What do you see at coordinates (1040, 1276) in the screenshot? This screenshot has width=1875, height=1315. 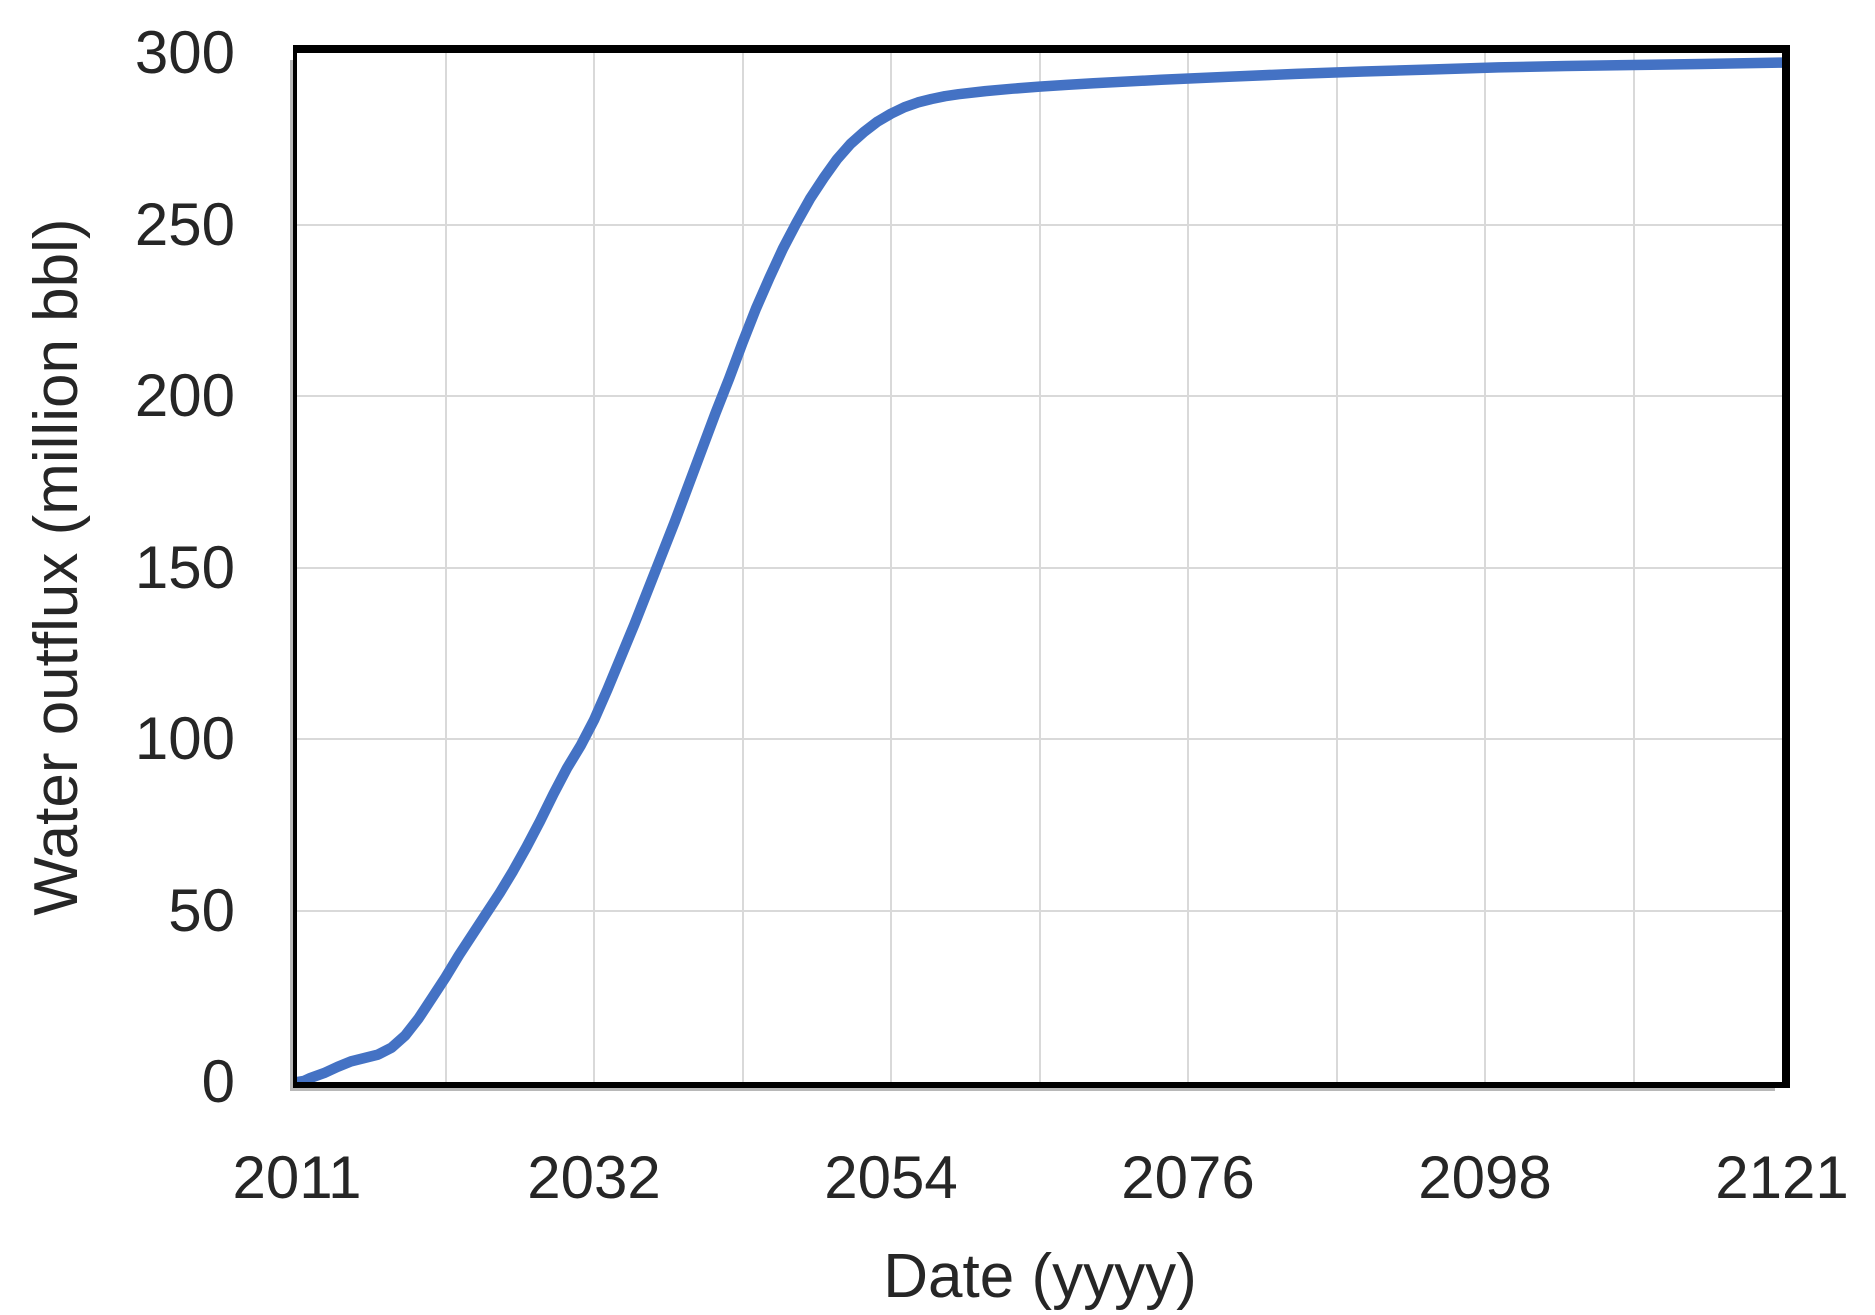 I see `x-axis-title: Date (yyyy)` at bounding box center [1040, 1276].